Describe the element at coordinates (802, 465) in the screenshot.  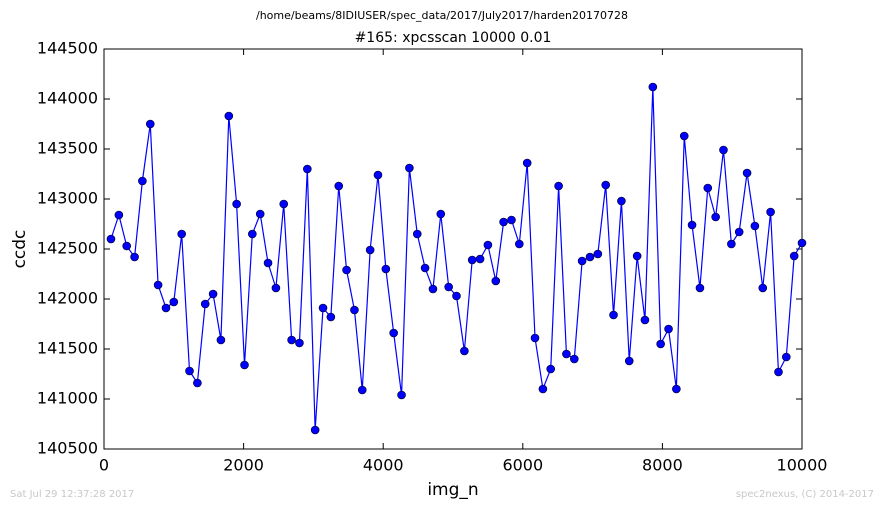
I see `x-tick-label: 10000` at that location.